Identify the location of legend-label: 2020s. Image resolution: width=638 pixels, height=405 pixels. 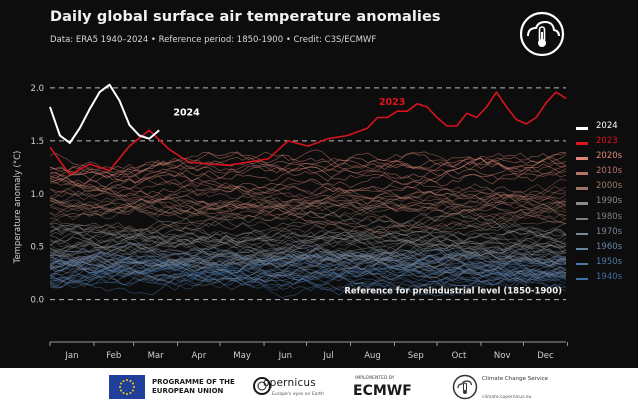
(609, 156).